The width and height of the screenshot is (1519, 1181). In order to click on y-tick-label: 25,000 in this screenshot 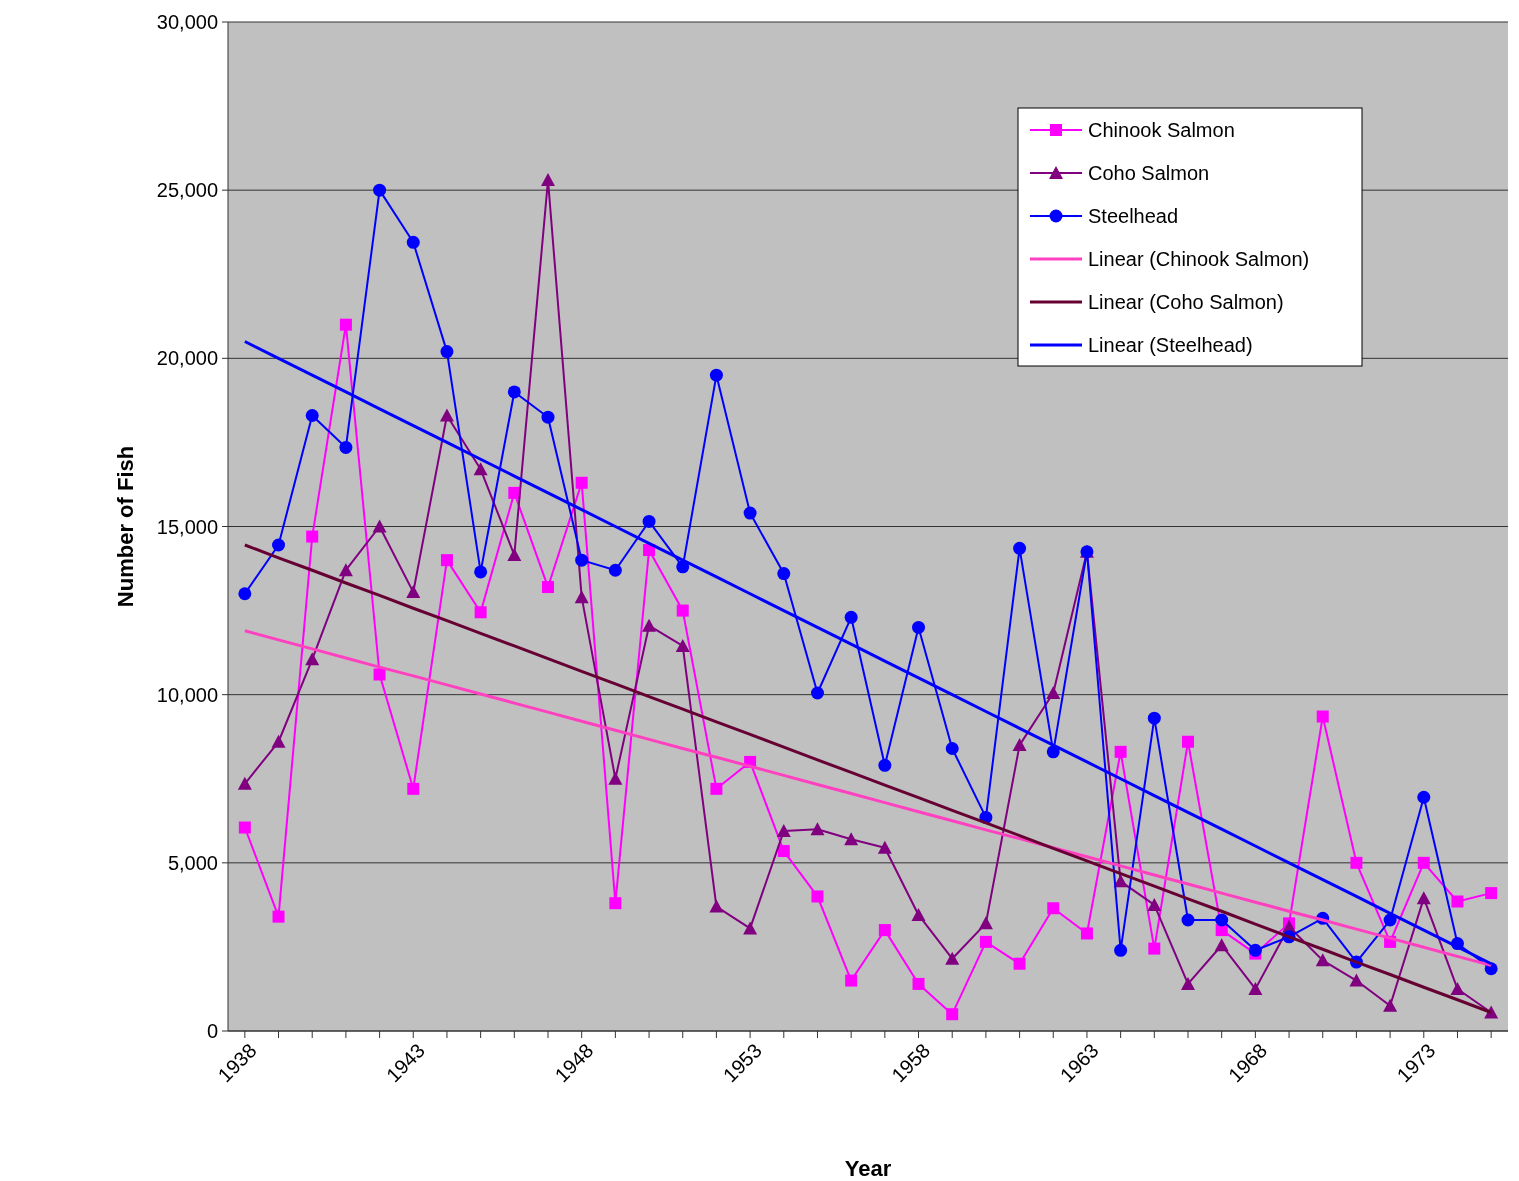, I will do `click(187, 190)`.